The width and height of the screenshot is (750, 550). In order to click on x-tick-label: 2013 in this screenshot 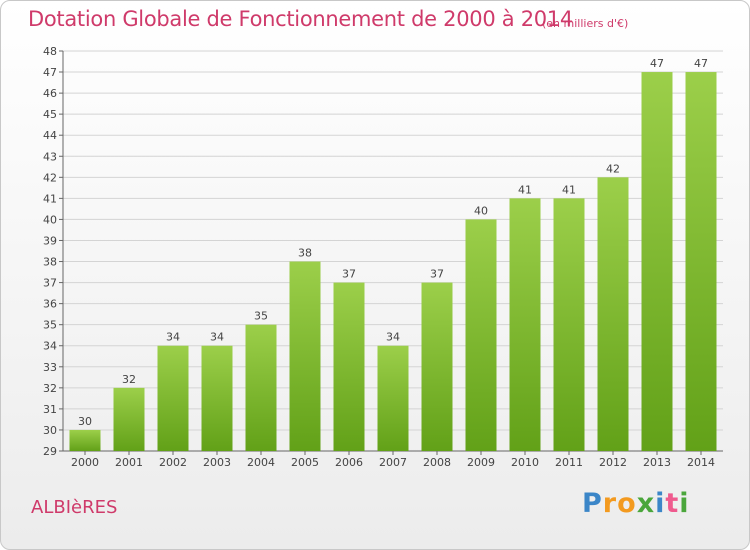, I will do `click(657, 462)`.